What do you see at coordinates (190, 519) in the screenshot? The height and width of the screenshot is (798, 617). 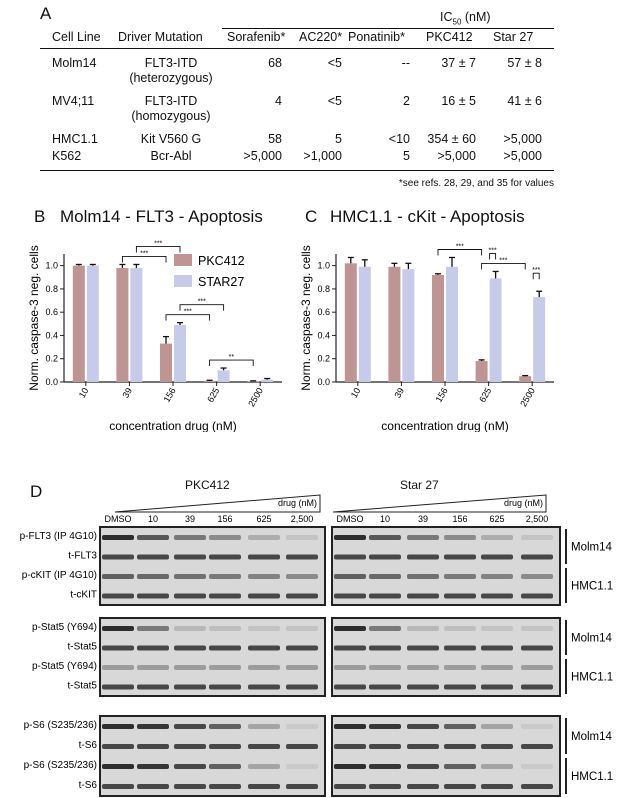 I see `dose-tick-label: 39` at bounding box center [190, 519].